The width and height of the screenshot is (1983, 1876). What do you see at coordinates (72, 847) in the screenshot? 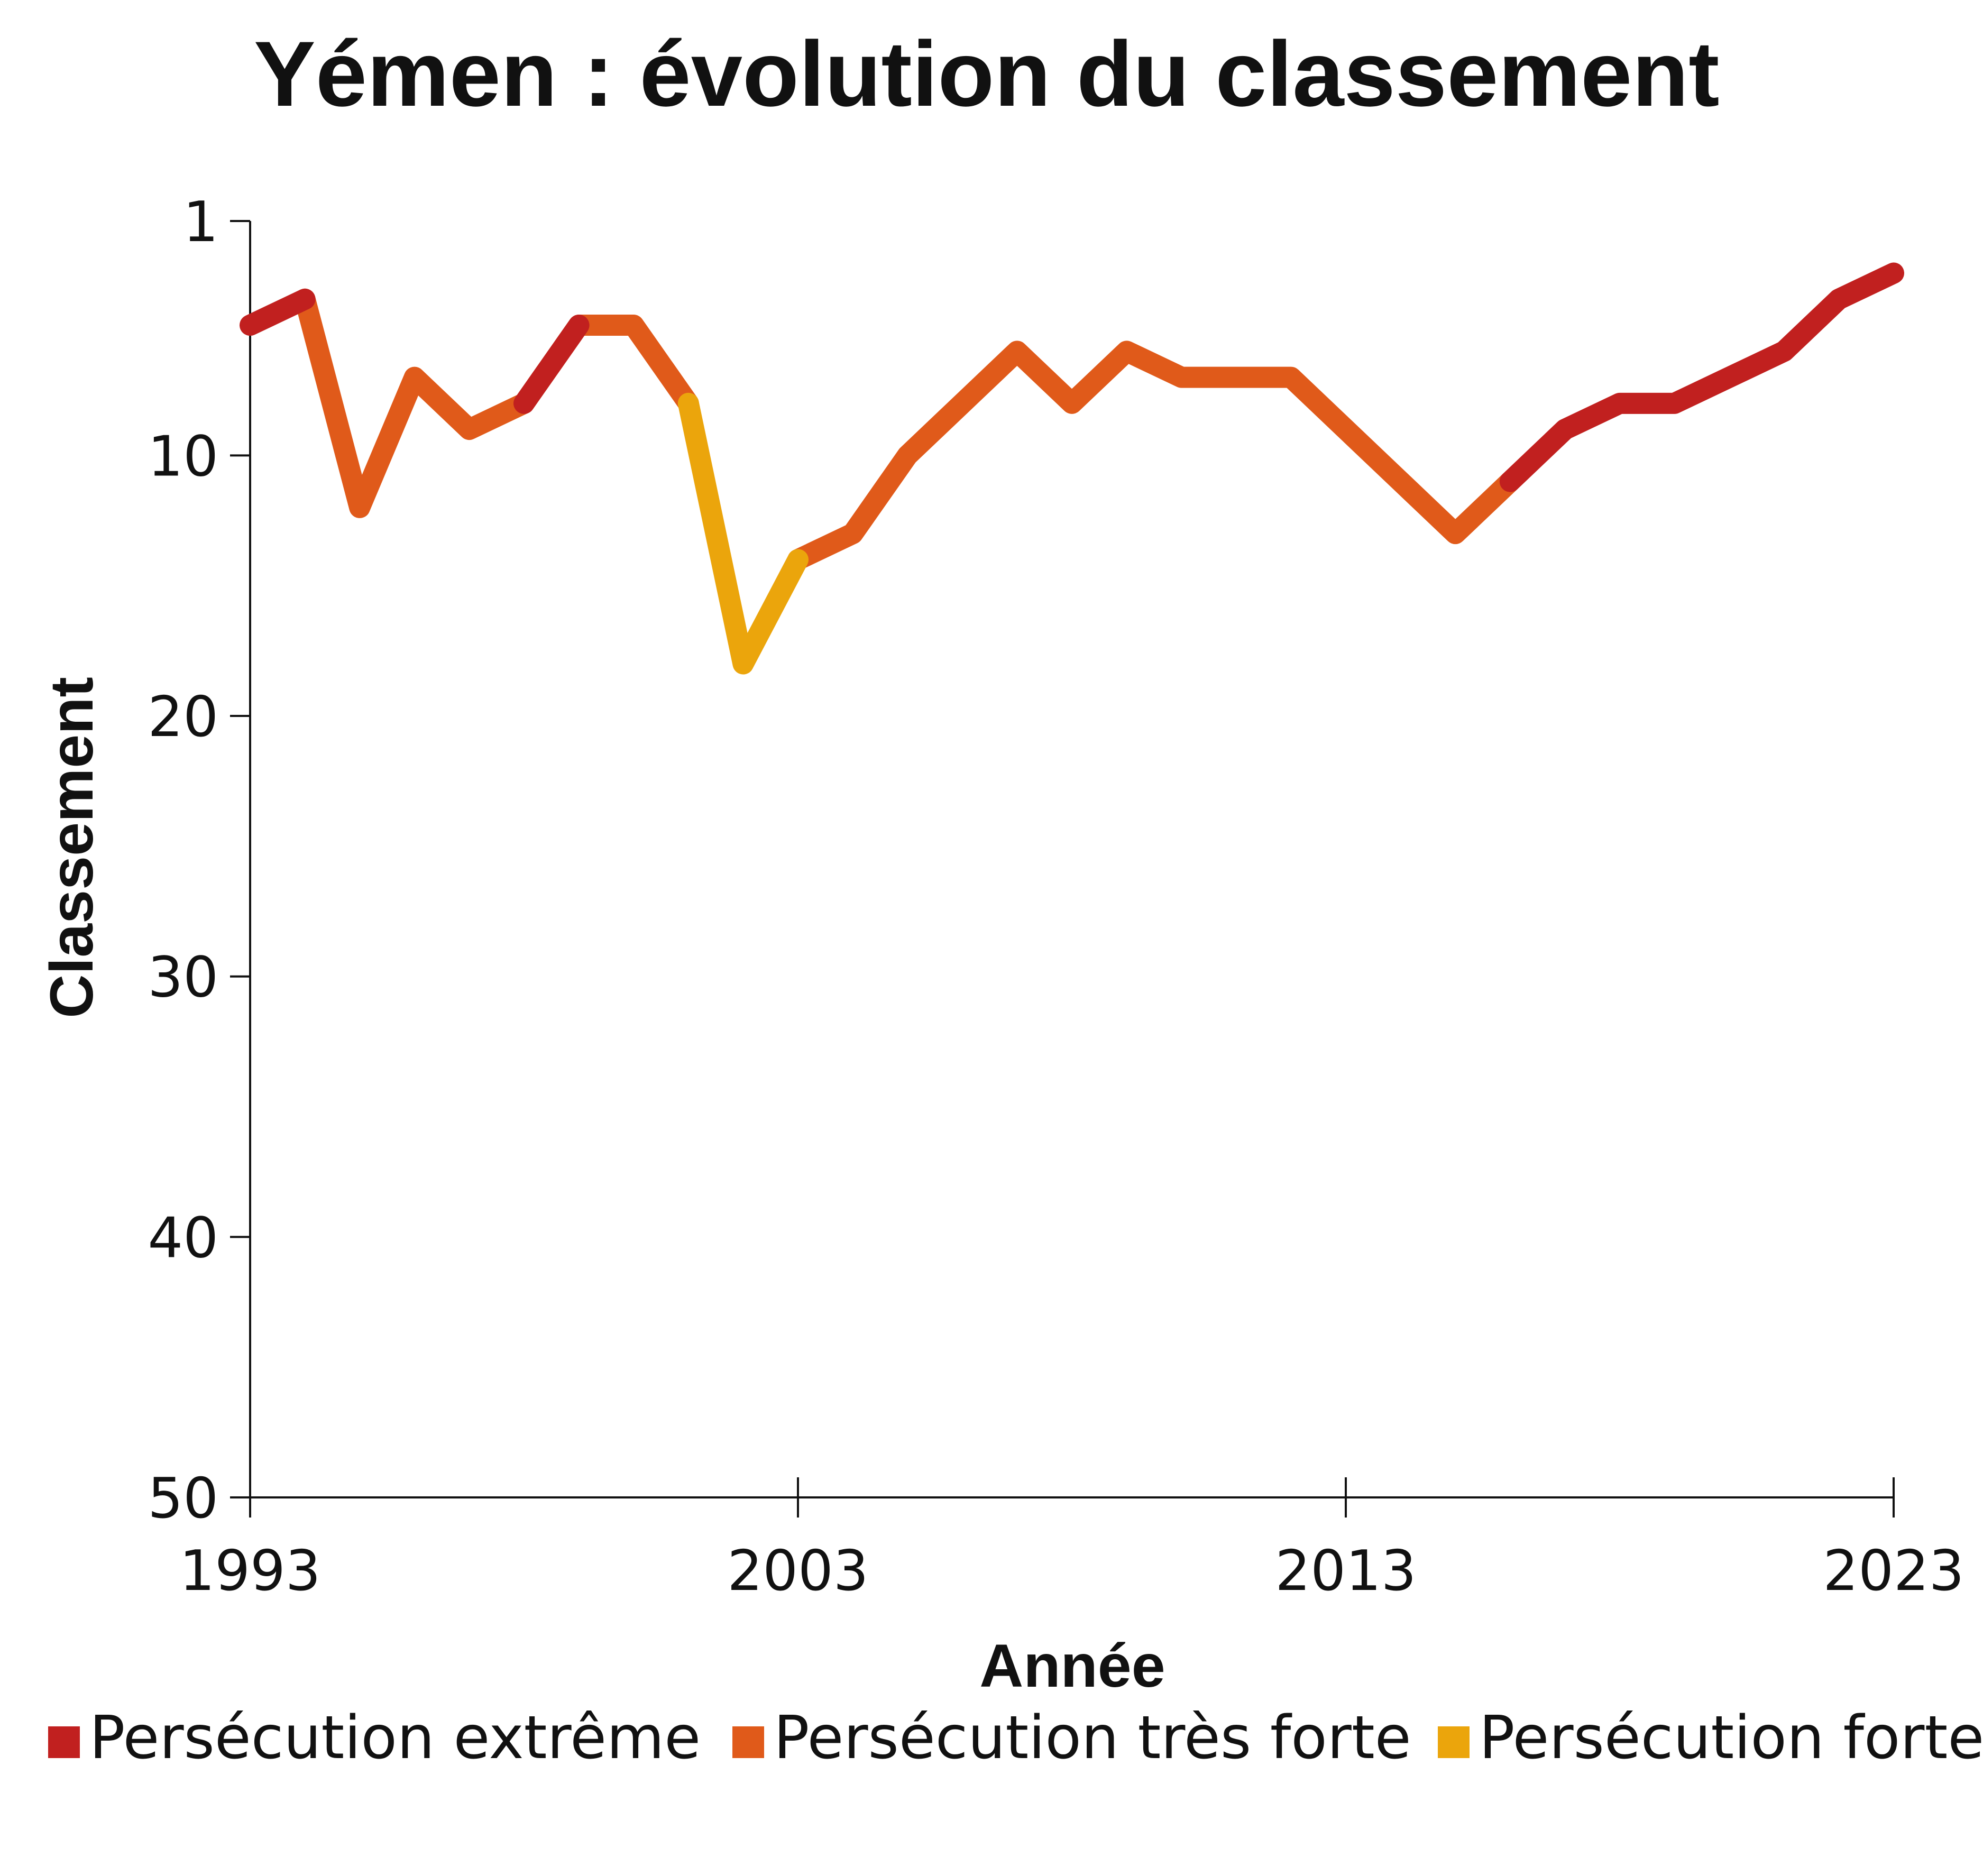
I see `y-axis-title: Classement` at bounding box center [72, 847].